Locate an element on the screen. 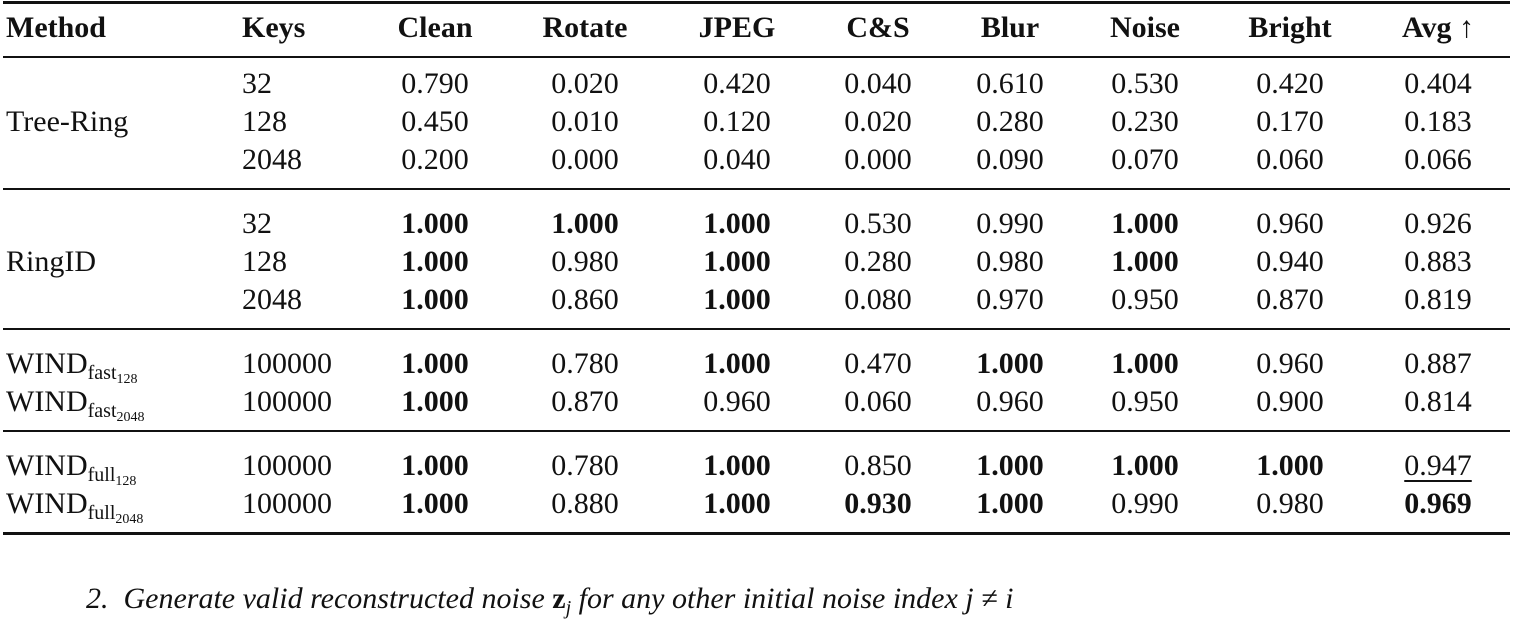 The width and height of the screenshot is (1513, 621). keys-cell: 128 is located at coordinates (264, 261).